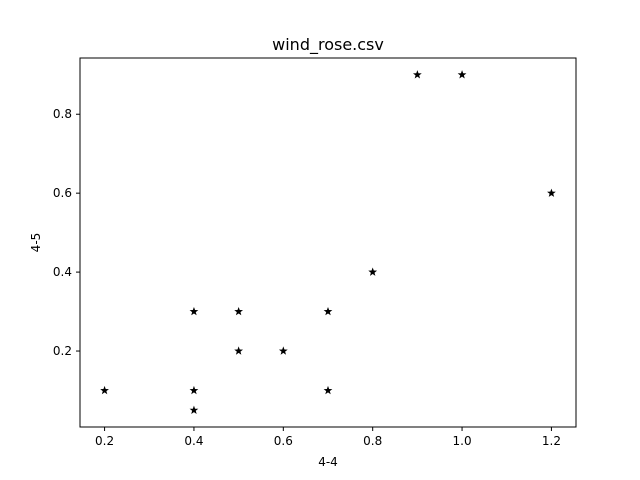 Image resolution: width=640 pixels, height=480 pixels. What do you see at coordinates (36, 243) in the screenshot?
I see `y-axis-label: 4-5` at bounding box center [36, 243].